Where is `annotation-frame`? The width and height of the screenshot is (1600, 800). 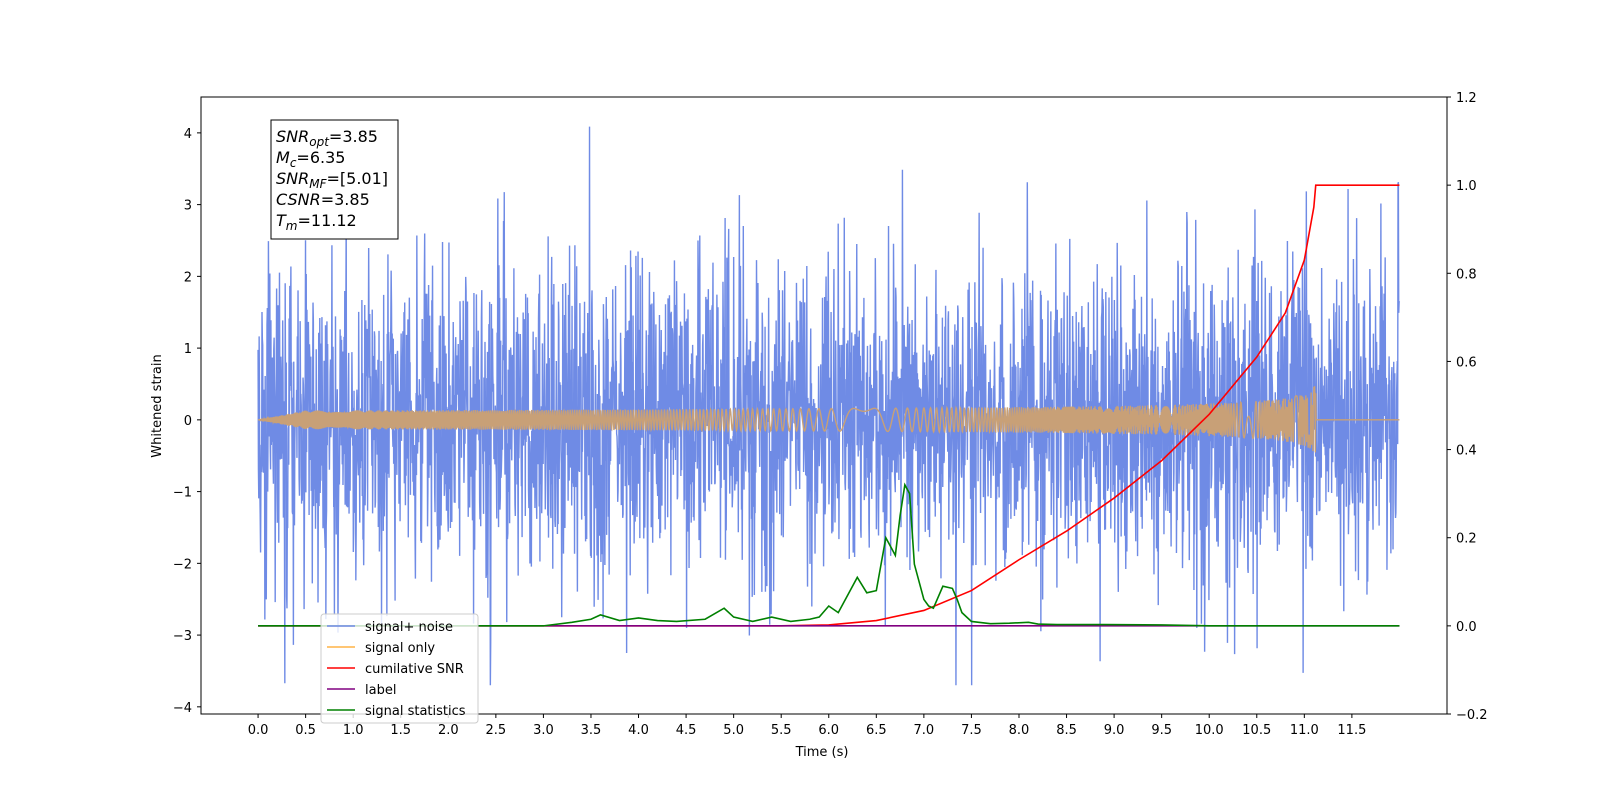
annotation-frame is located at coordinates (334, 179).